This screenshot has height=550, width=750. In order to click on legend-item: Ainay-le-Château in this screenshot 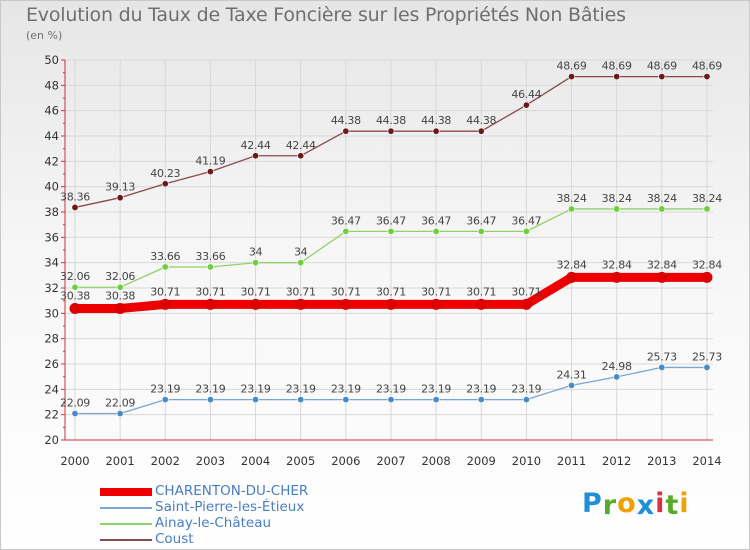, I will do `click(300, 523)`.